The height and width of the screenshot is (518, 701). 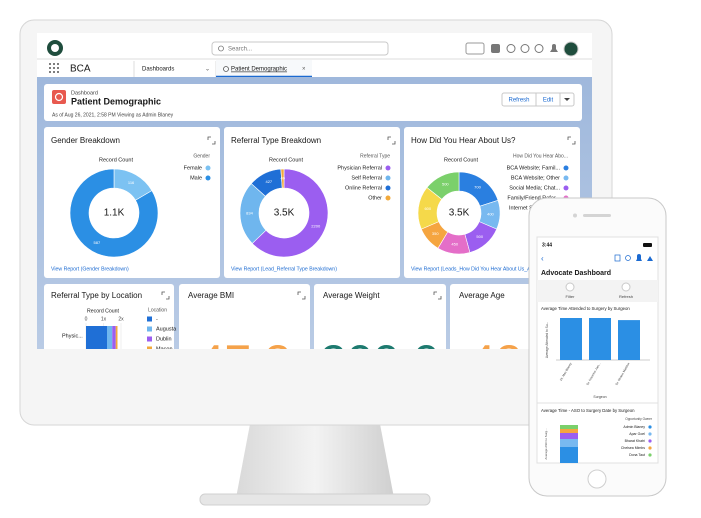 What do you see at coordinates (284, 213) in the screenshot?
I see `donut-center-value: 3.5K` at bounding box center [284, 213].